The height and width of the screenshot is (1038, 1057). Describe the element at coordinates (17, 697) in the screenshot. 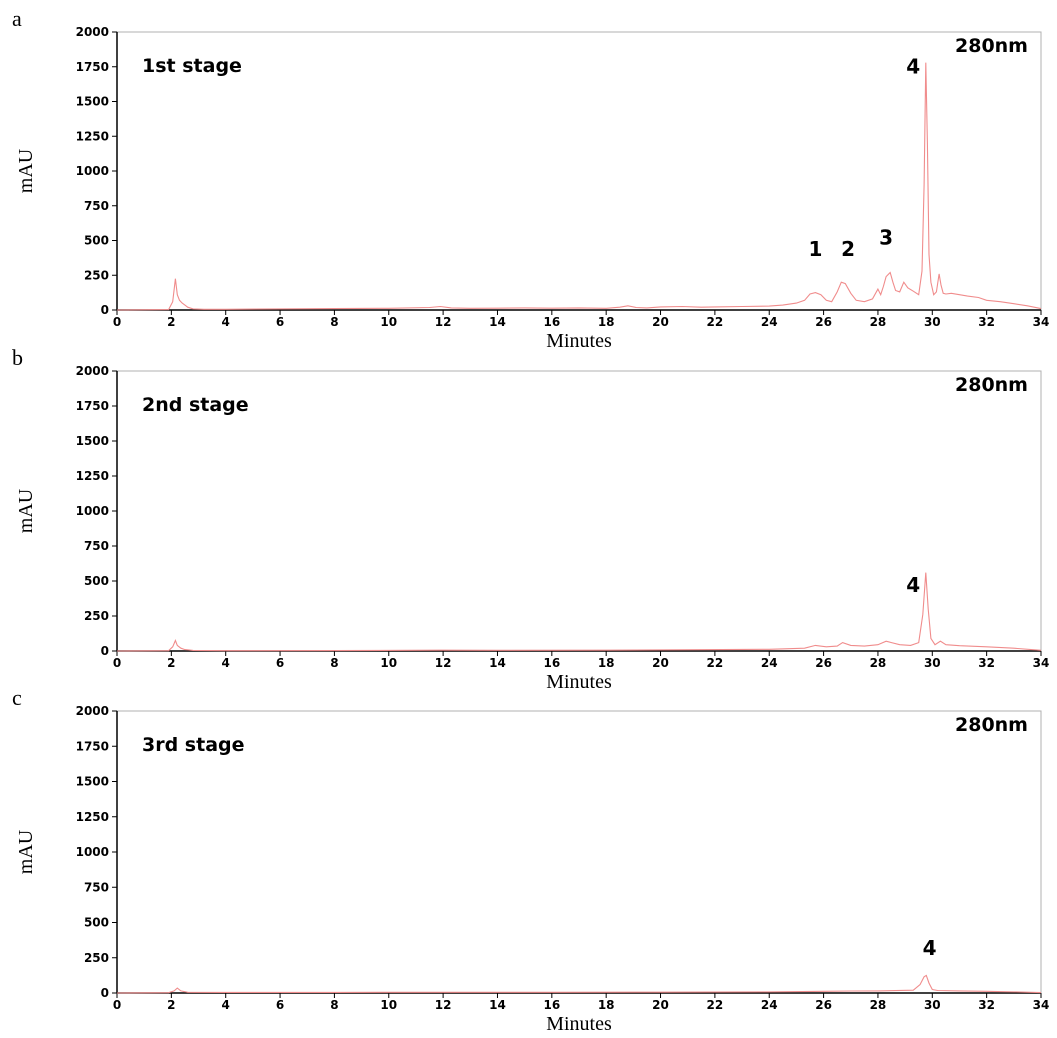

I see `panel-letter: c` at that location.